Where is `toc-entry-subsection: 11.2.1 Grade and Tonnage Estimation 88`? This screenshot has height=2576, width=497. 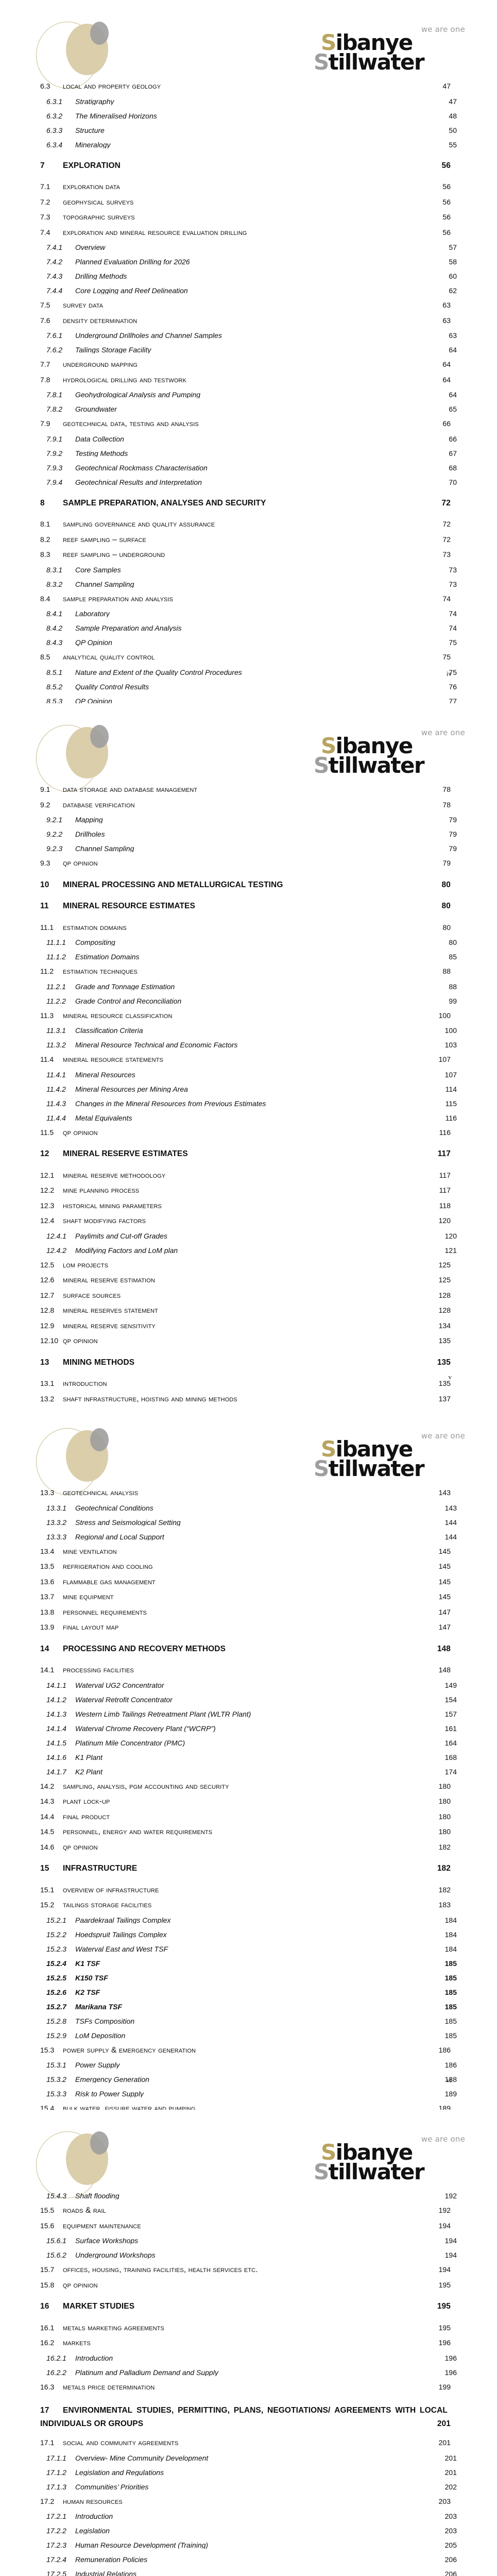
toc-entry-subsection: 11.2.1 Grade and Tonnage Estimation 88 is located at coordinates (249, 986).